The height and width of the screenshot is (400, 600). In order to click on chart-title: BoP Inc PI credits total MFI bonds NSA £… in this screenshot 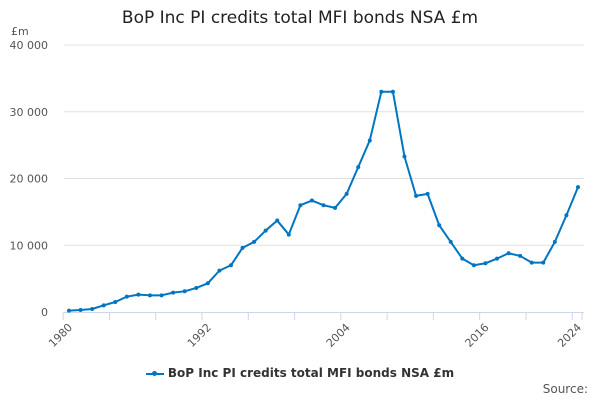, I will do `click(300, 18)`.